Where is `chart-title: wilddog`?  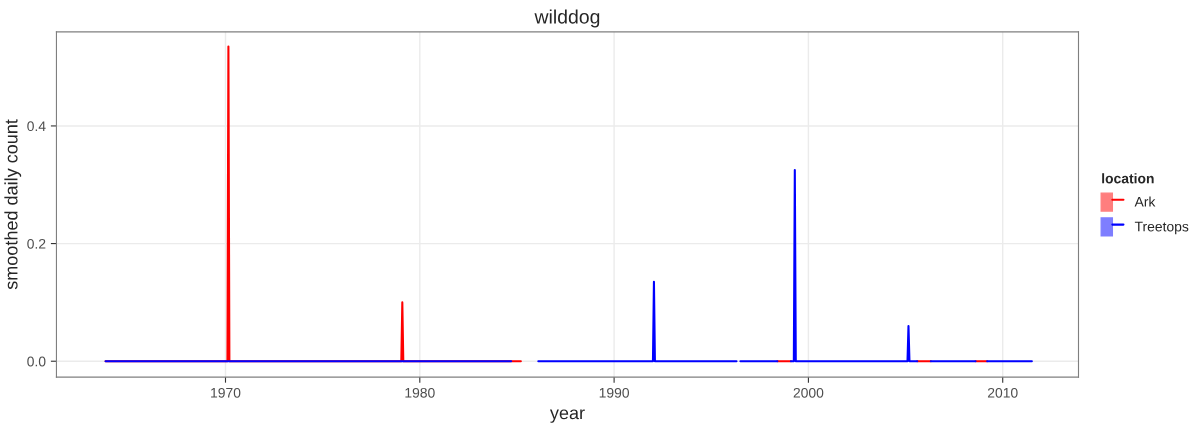
chart-title: wilddog is located at coordinates (567, 18).